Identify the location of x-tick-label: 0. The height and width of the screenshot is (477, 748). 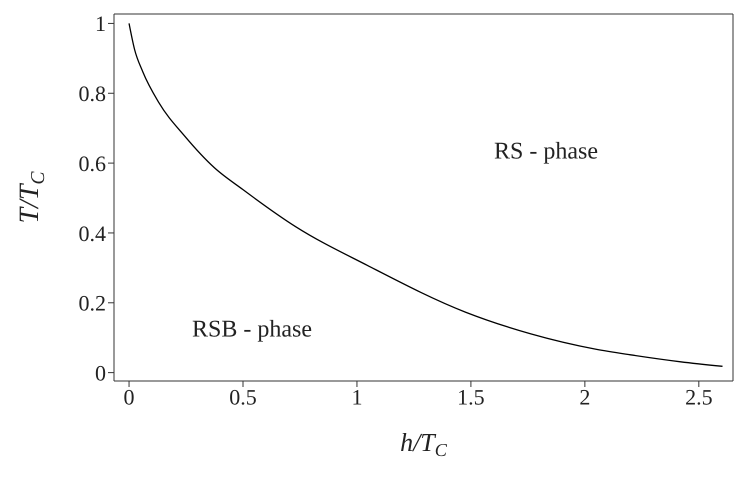
(129, 397).